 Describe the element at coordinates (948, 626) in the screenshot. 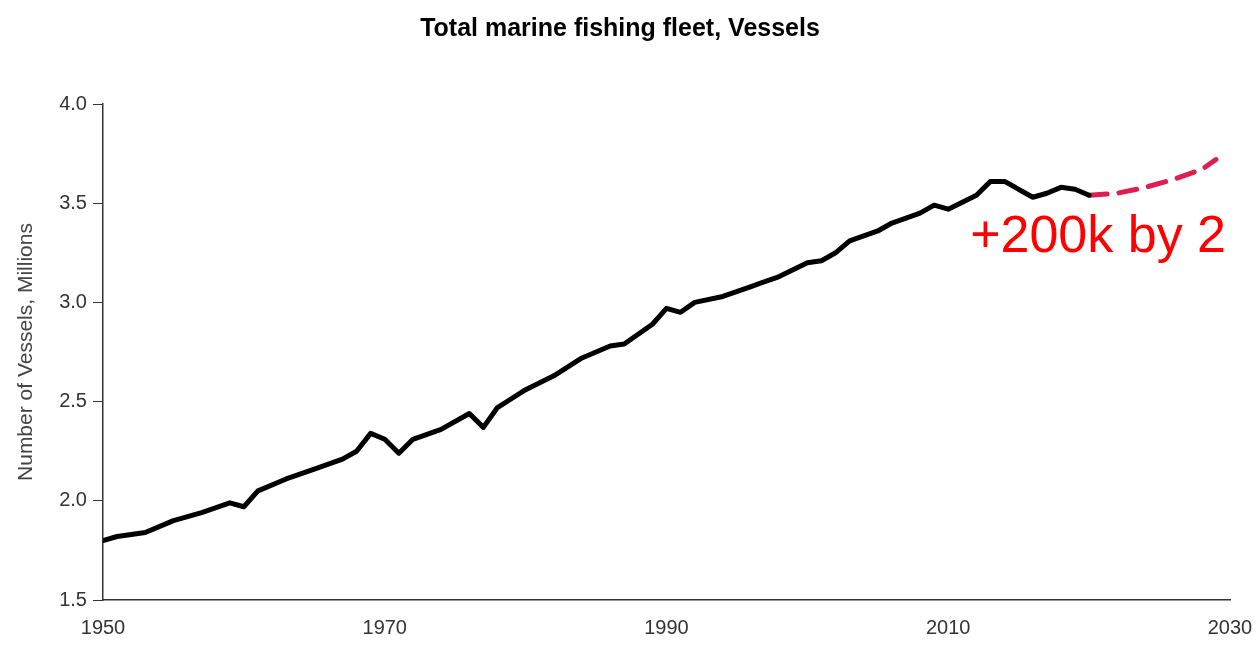

I see `x-tick-label: 2010` at that location.